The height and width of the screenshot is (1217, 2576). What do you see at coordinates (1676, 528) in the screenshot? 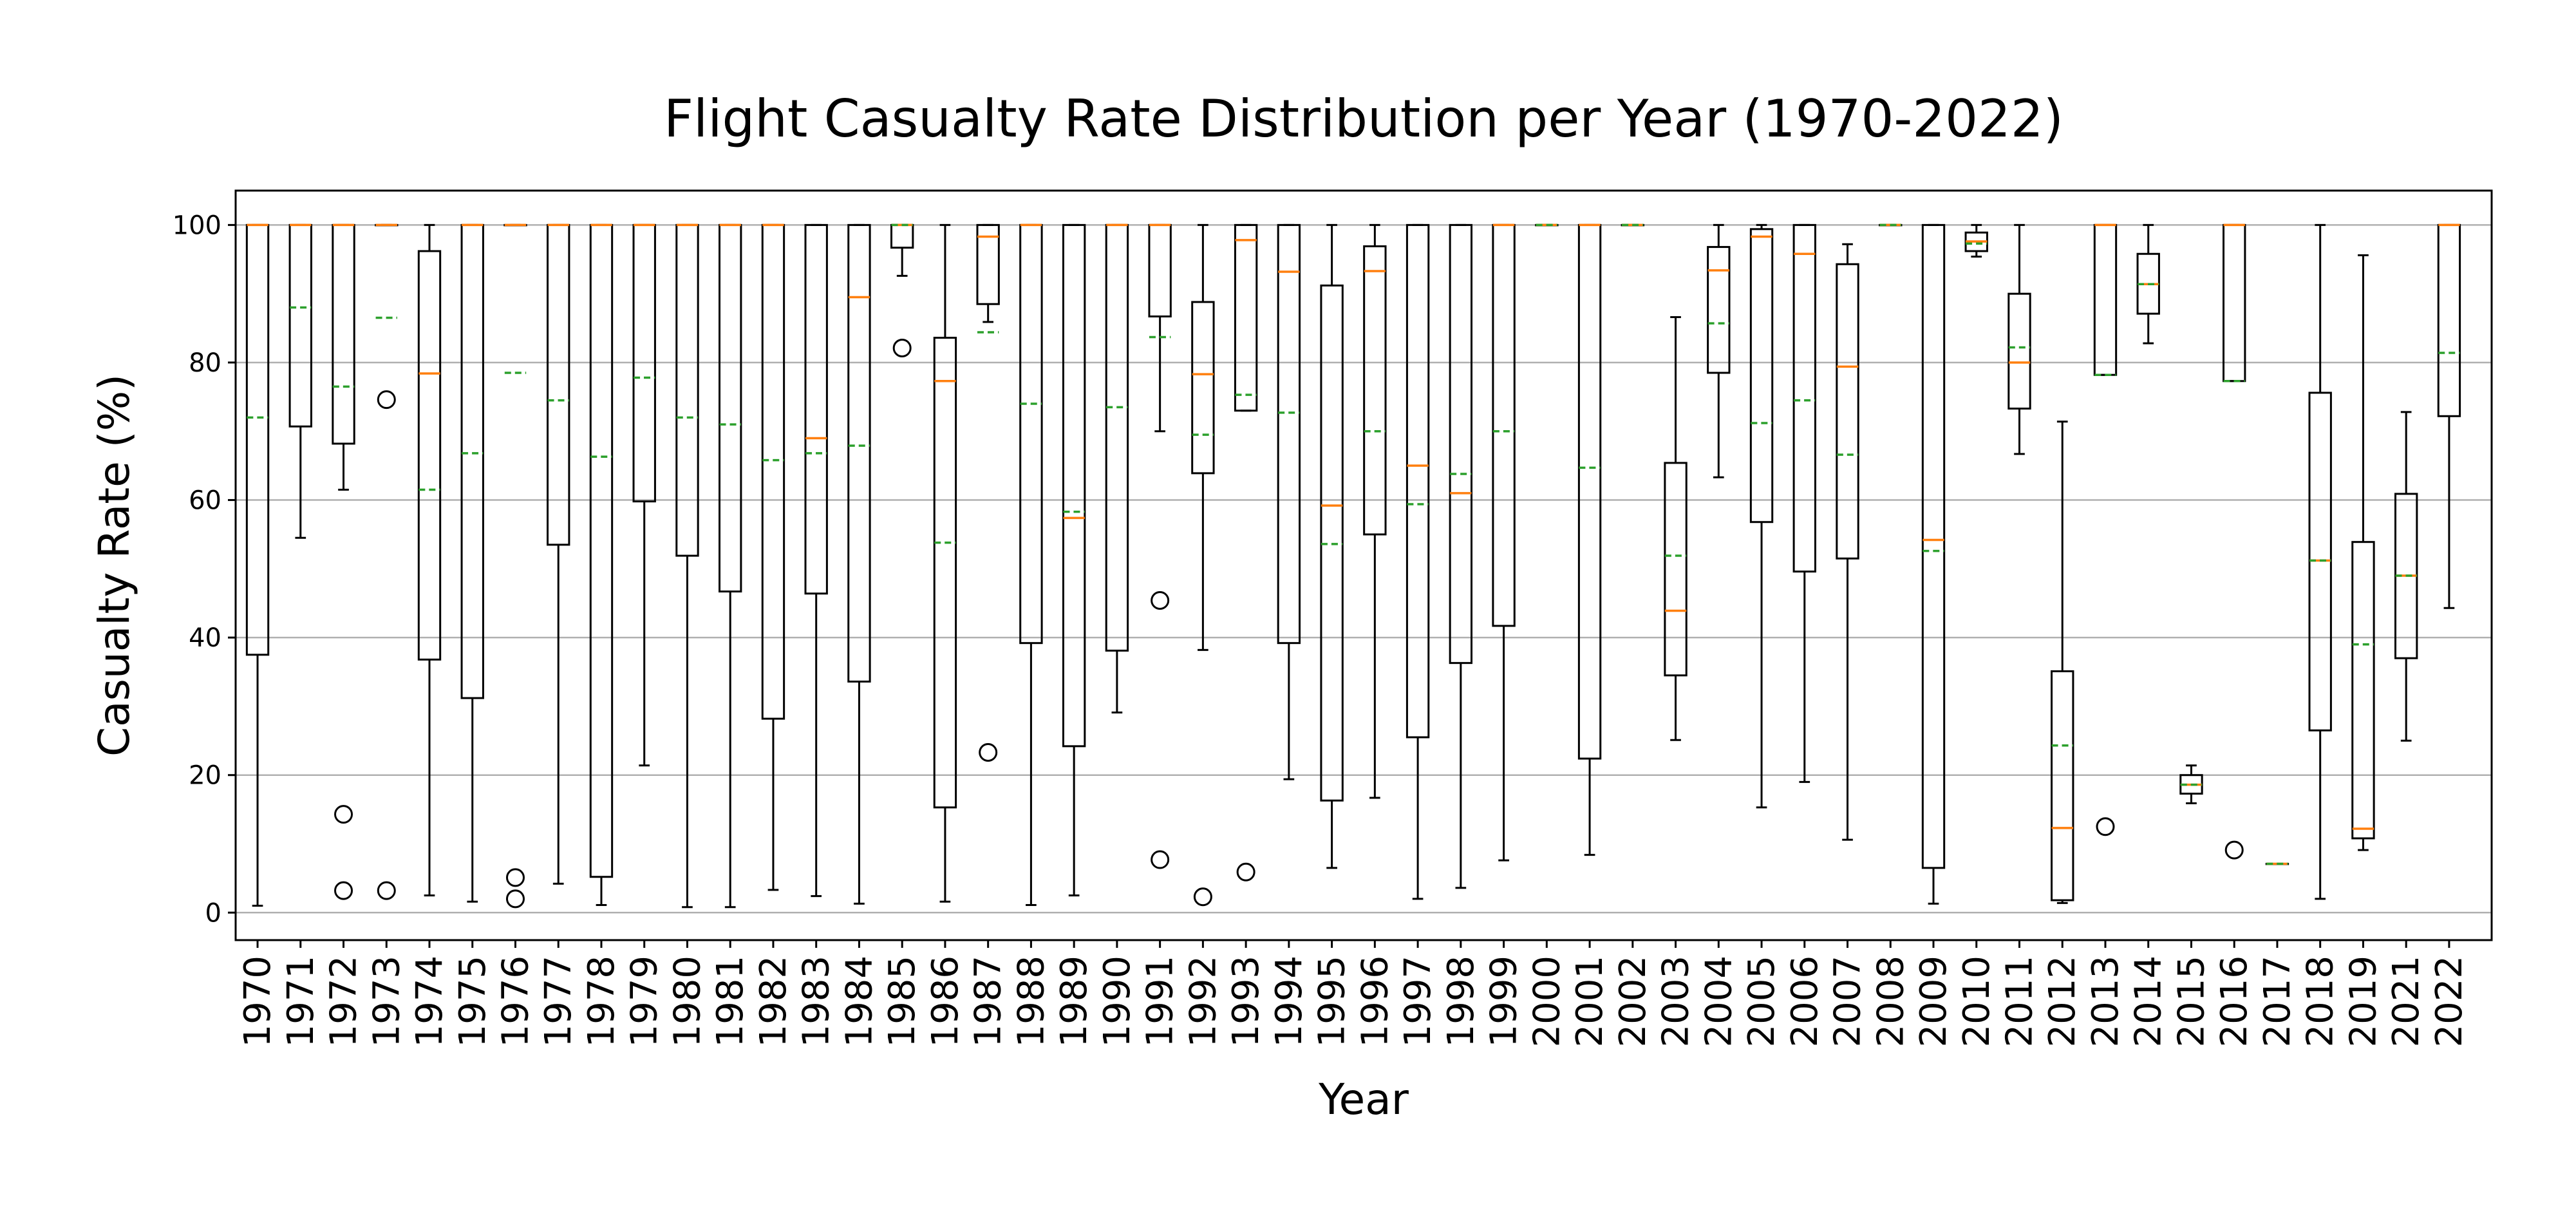
I see `box-2003` at bounding box center [1676, 528].